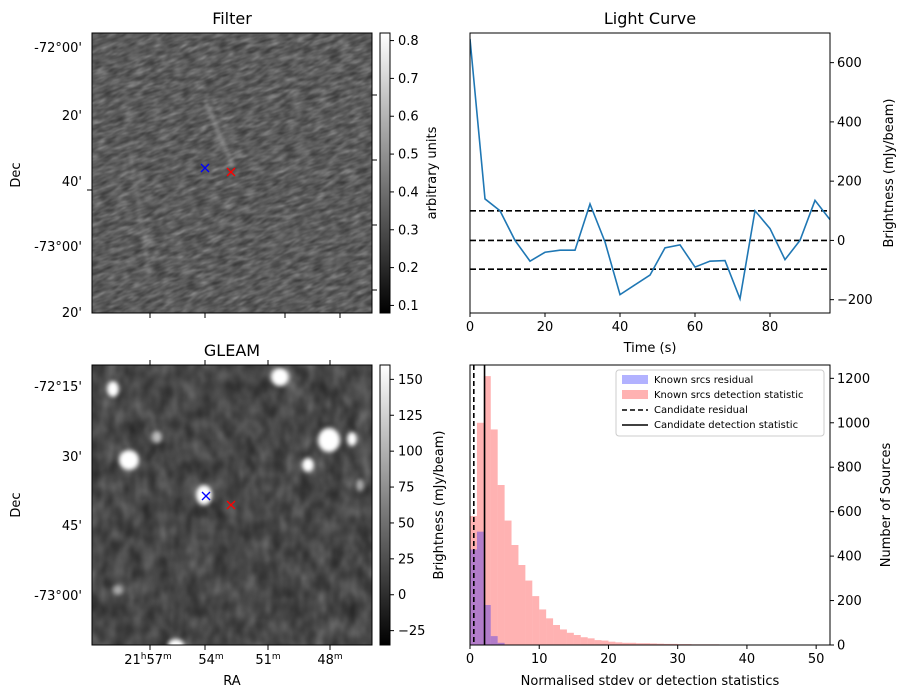 The image size is (907, 699). I want to click on gleam-sources, so click(235, 506).